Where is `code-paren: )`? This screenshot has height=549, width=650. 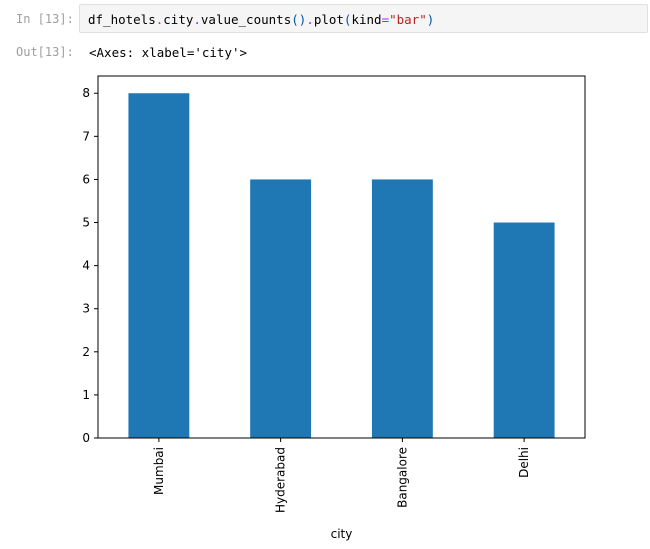 code-paren: ) is located at coordinates (430, 19).